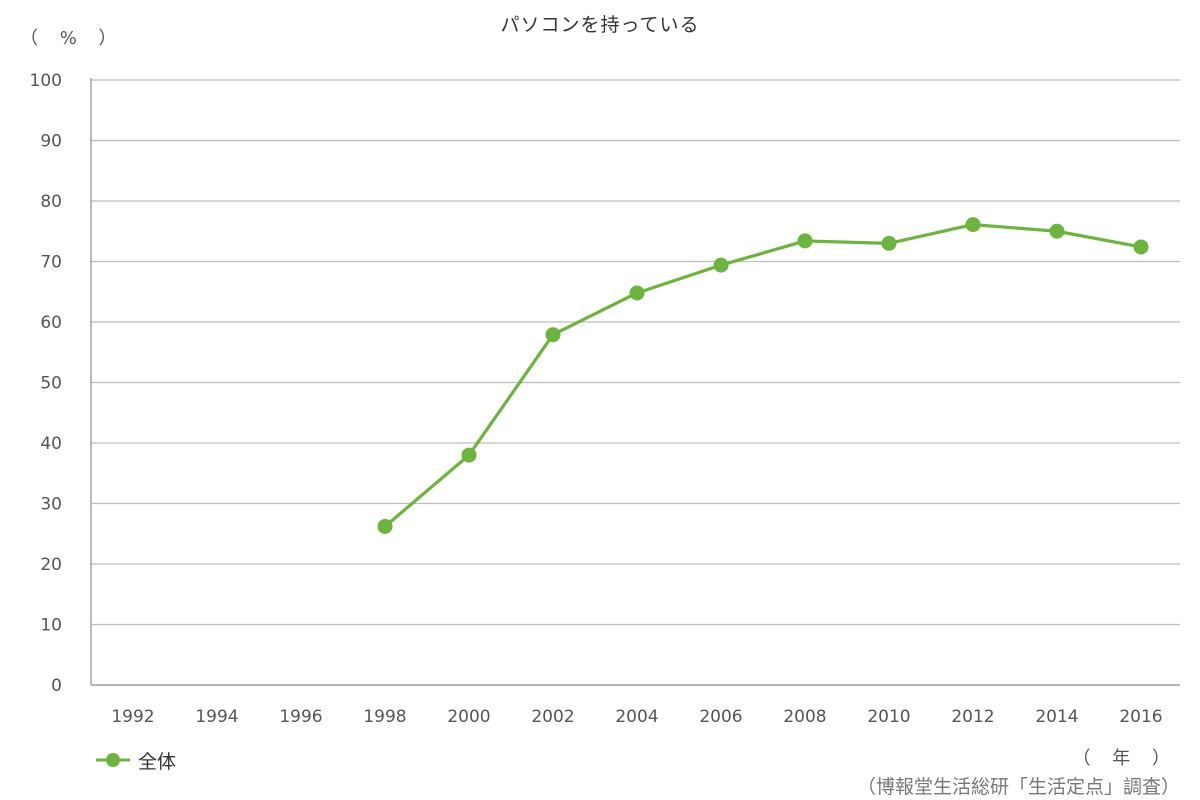 The width and height of the screenshot is (1200, 800). What do you see at coordinates (132, 717) in the screenshot?
I see `x-tick-label-1992: 1992` at bounding box center [132, 717].